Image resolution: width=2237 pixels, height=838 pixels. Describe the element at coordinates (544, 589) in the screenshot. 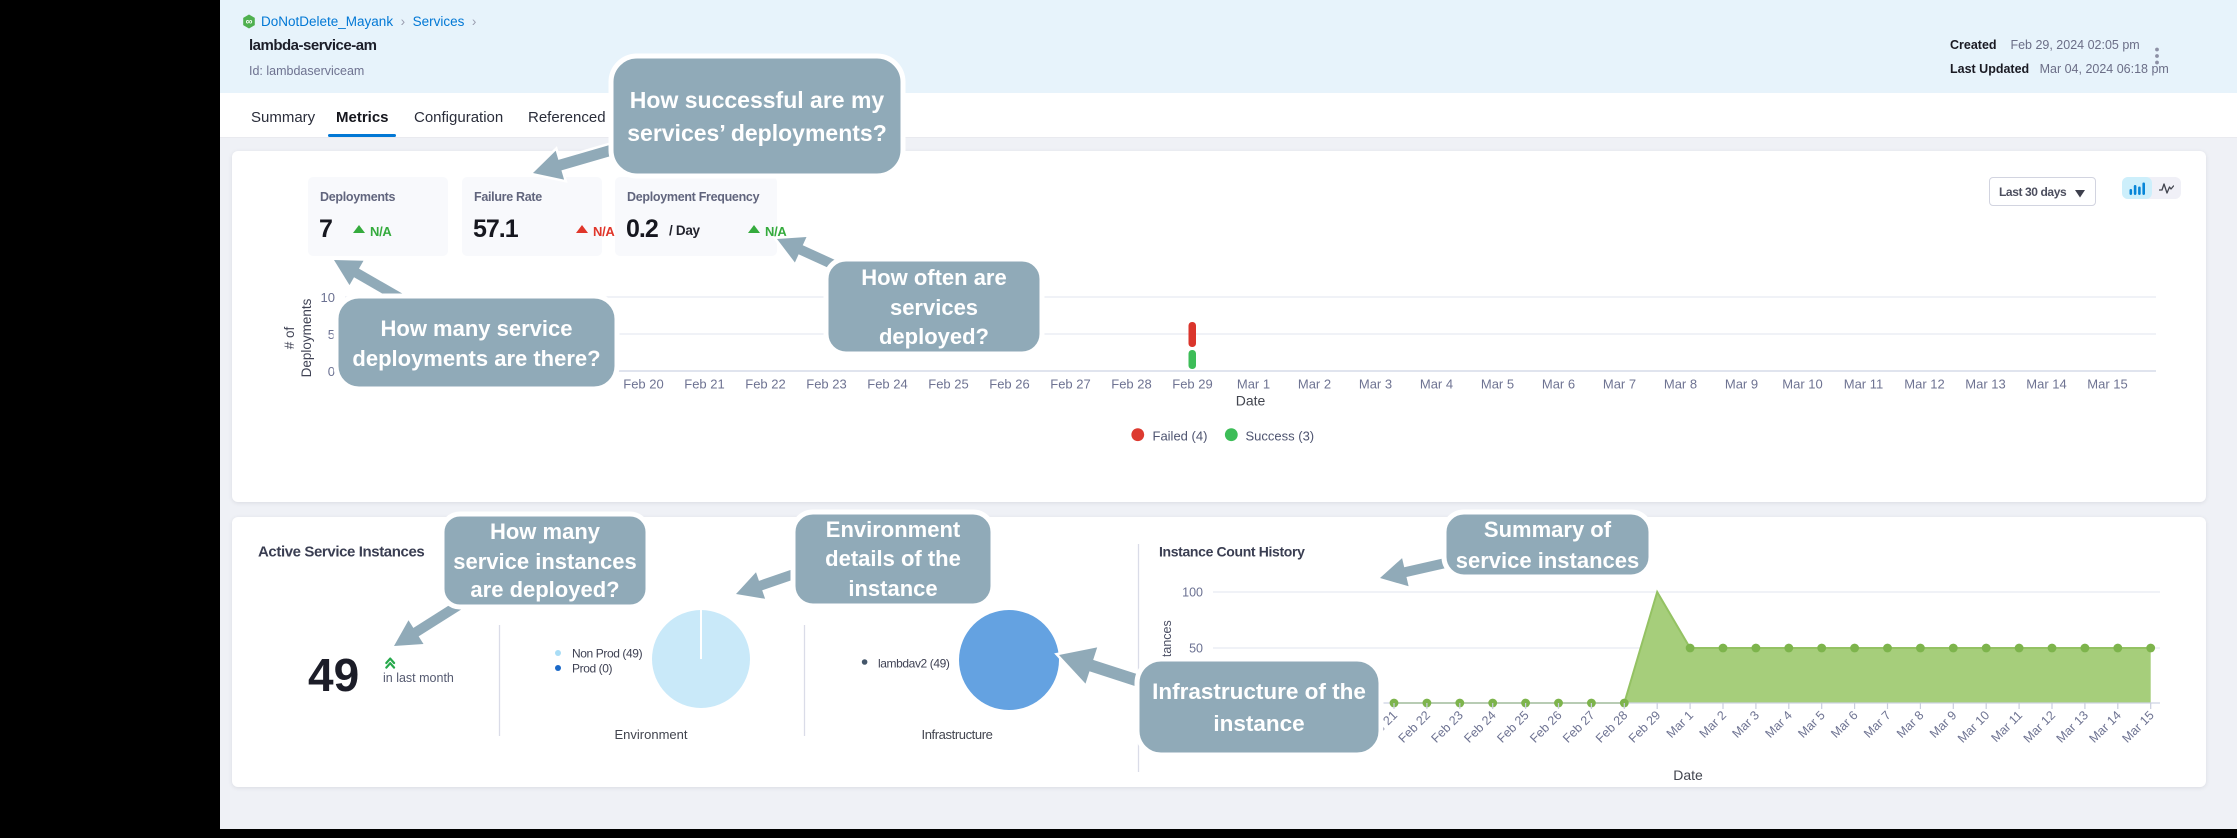

I see `svg-text: are deployed?` at that location.